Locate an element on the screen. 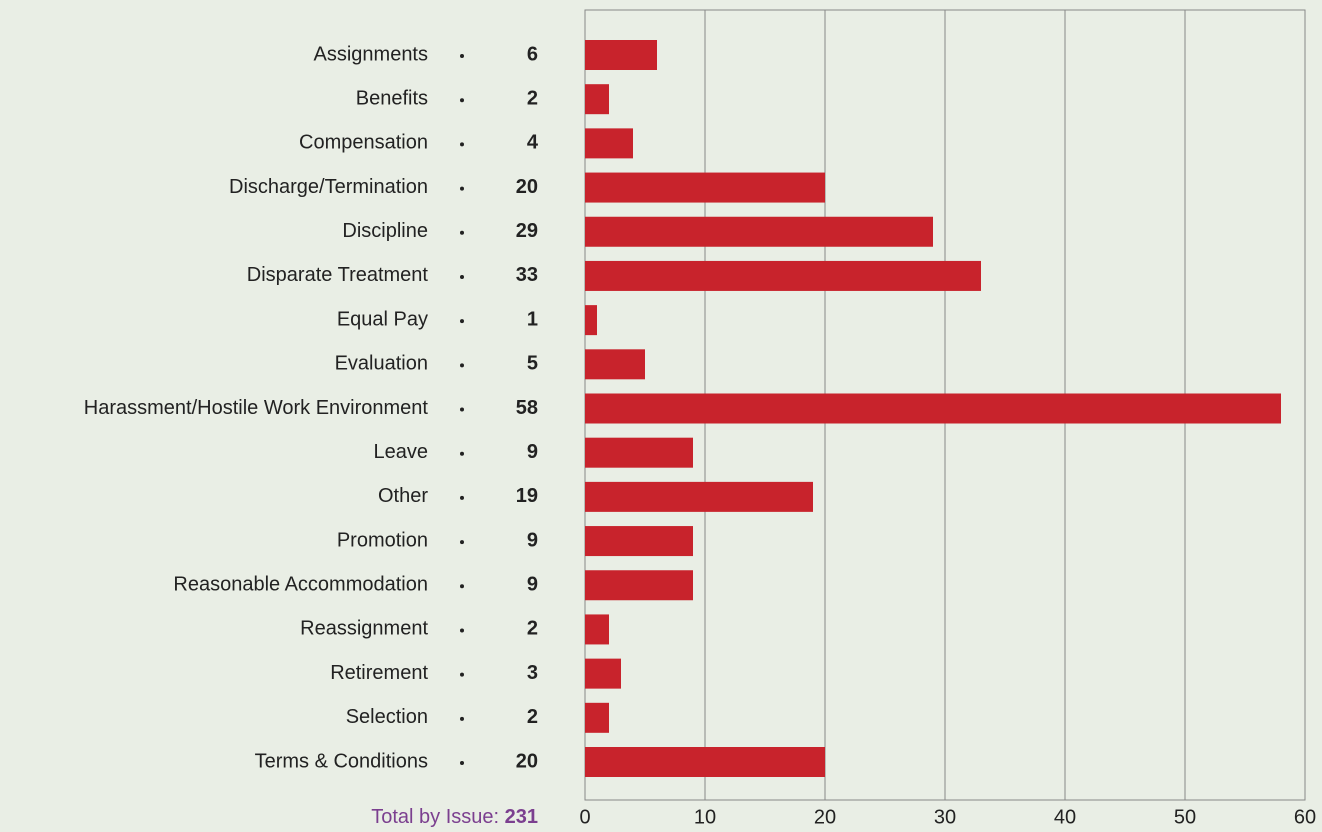  category-label: Promotion is located at coordinates (382, 540).